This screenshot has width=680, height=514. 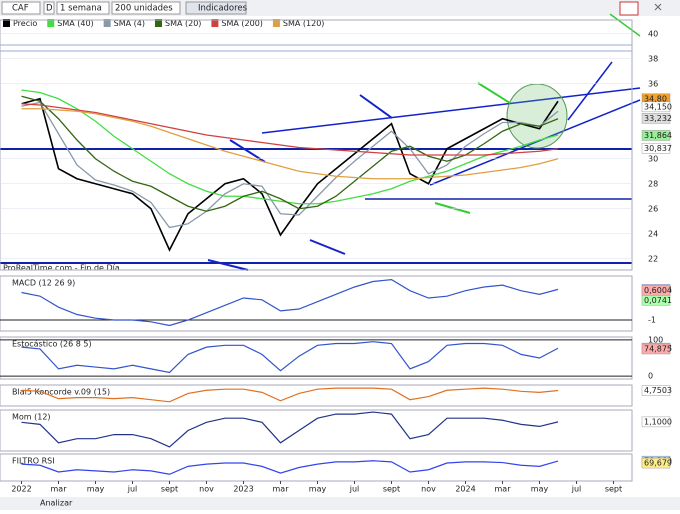 I want to click on y-tick-label: -1, so click(x=652, y=320).